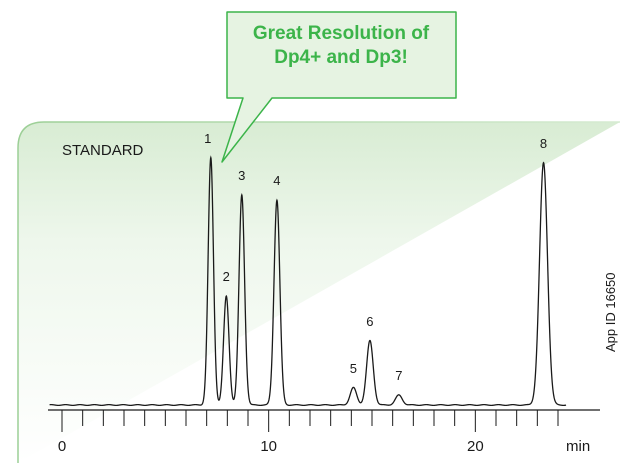 The width and height of the screenshot is (620, 463). Describe the element at coordinates (543, 143) in the screenshot. I see `peak-label-8: 8` at that location.